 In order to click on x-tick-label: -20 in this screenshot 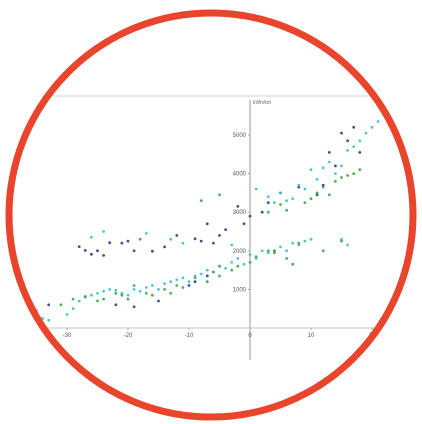, I will do `click(128, 336)`.